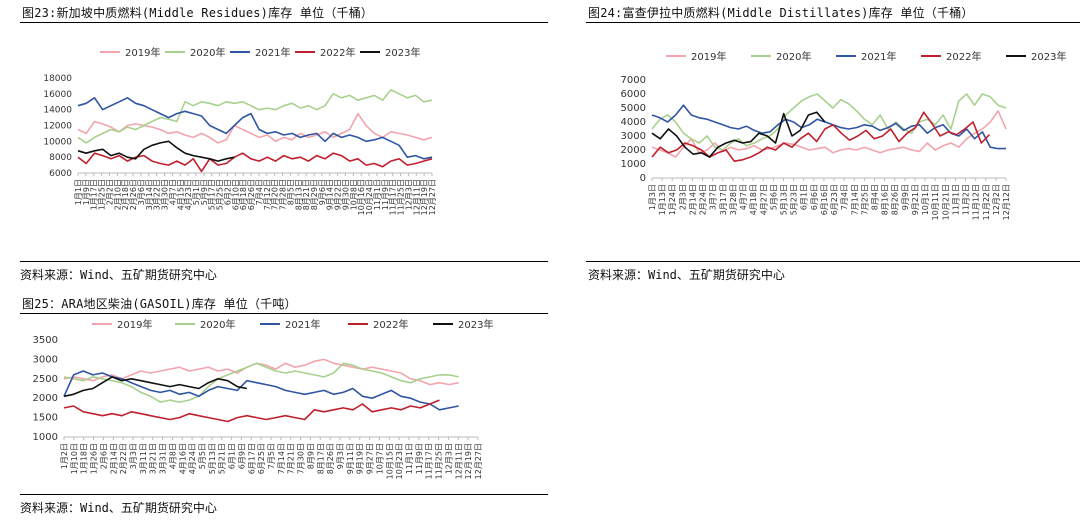 This screenshot has height=524, width=1080. I want to click on x-tick-label: 9月21日, so click(915, 199).